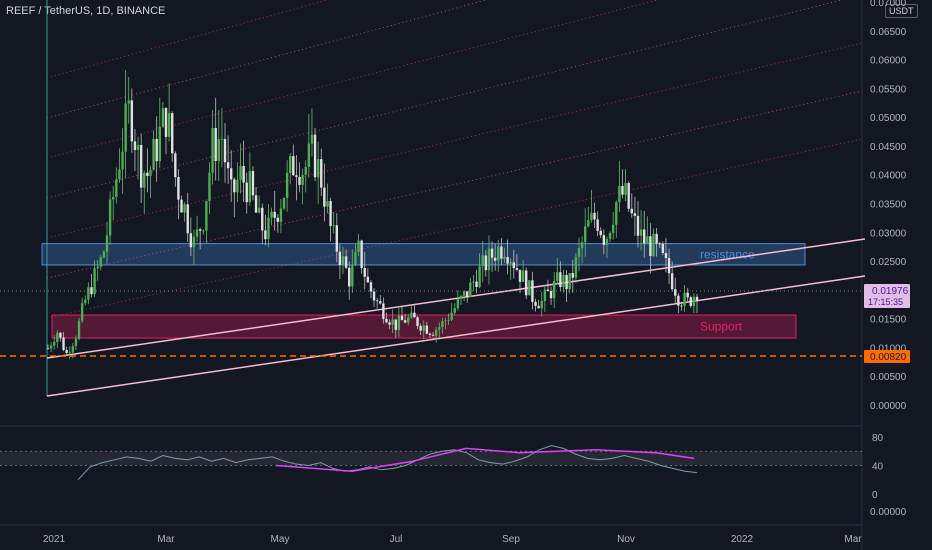 The height and width of the screenshot is (550, 932). I want to click on currency-badge: USDT, so click(901, 11).